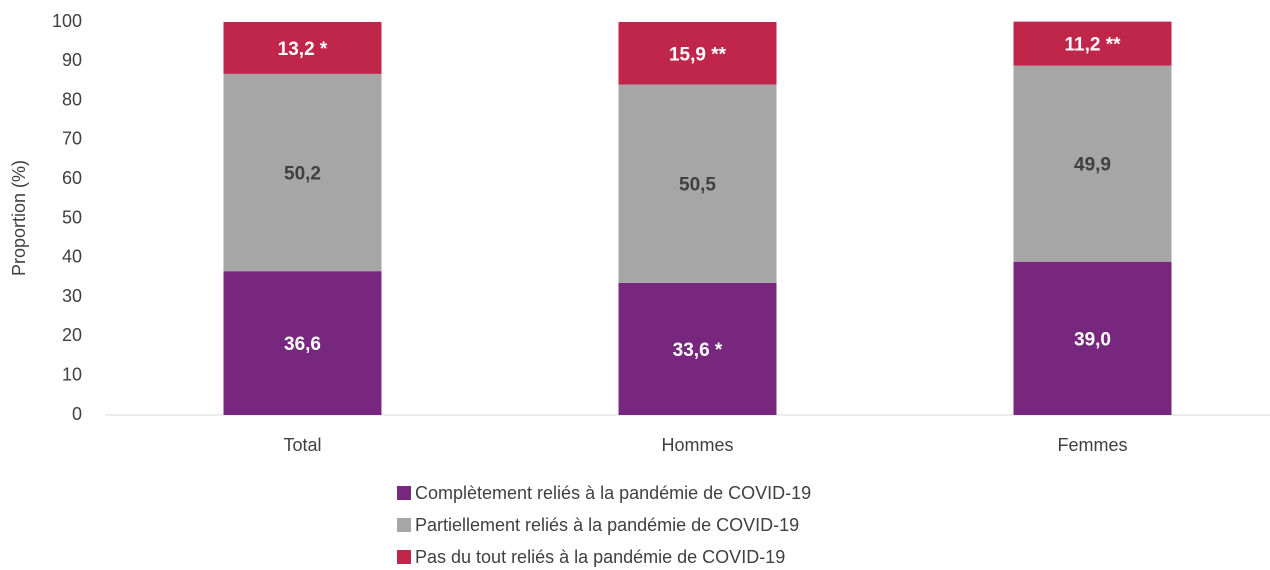  What do you see at coordinates (72, 178) in the screenshot?
I see `y-tick-label: 60` at bounding box center [72, 178].